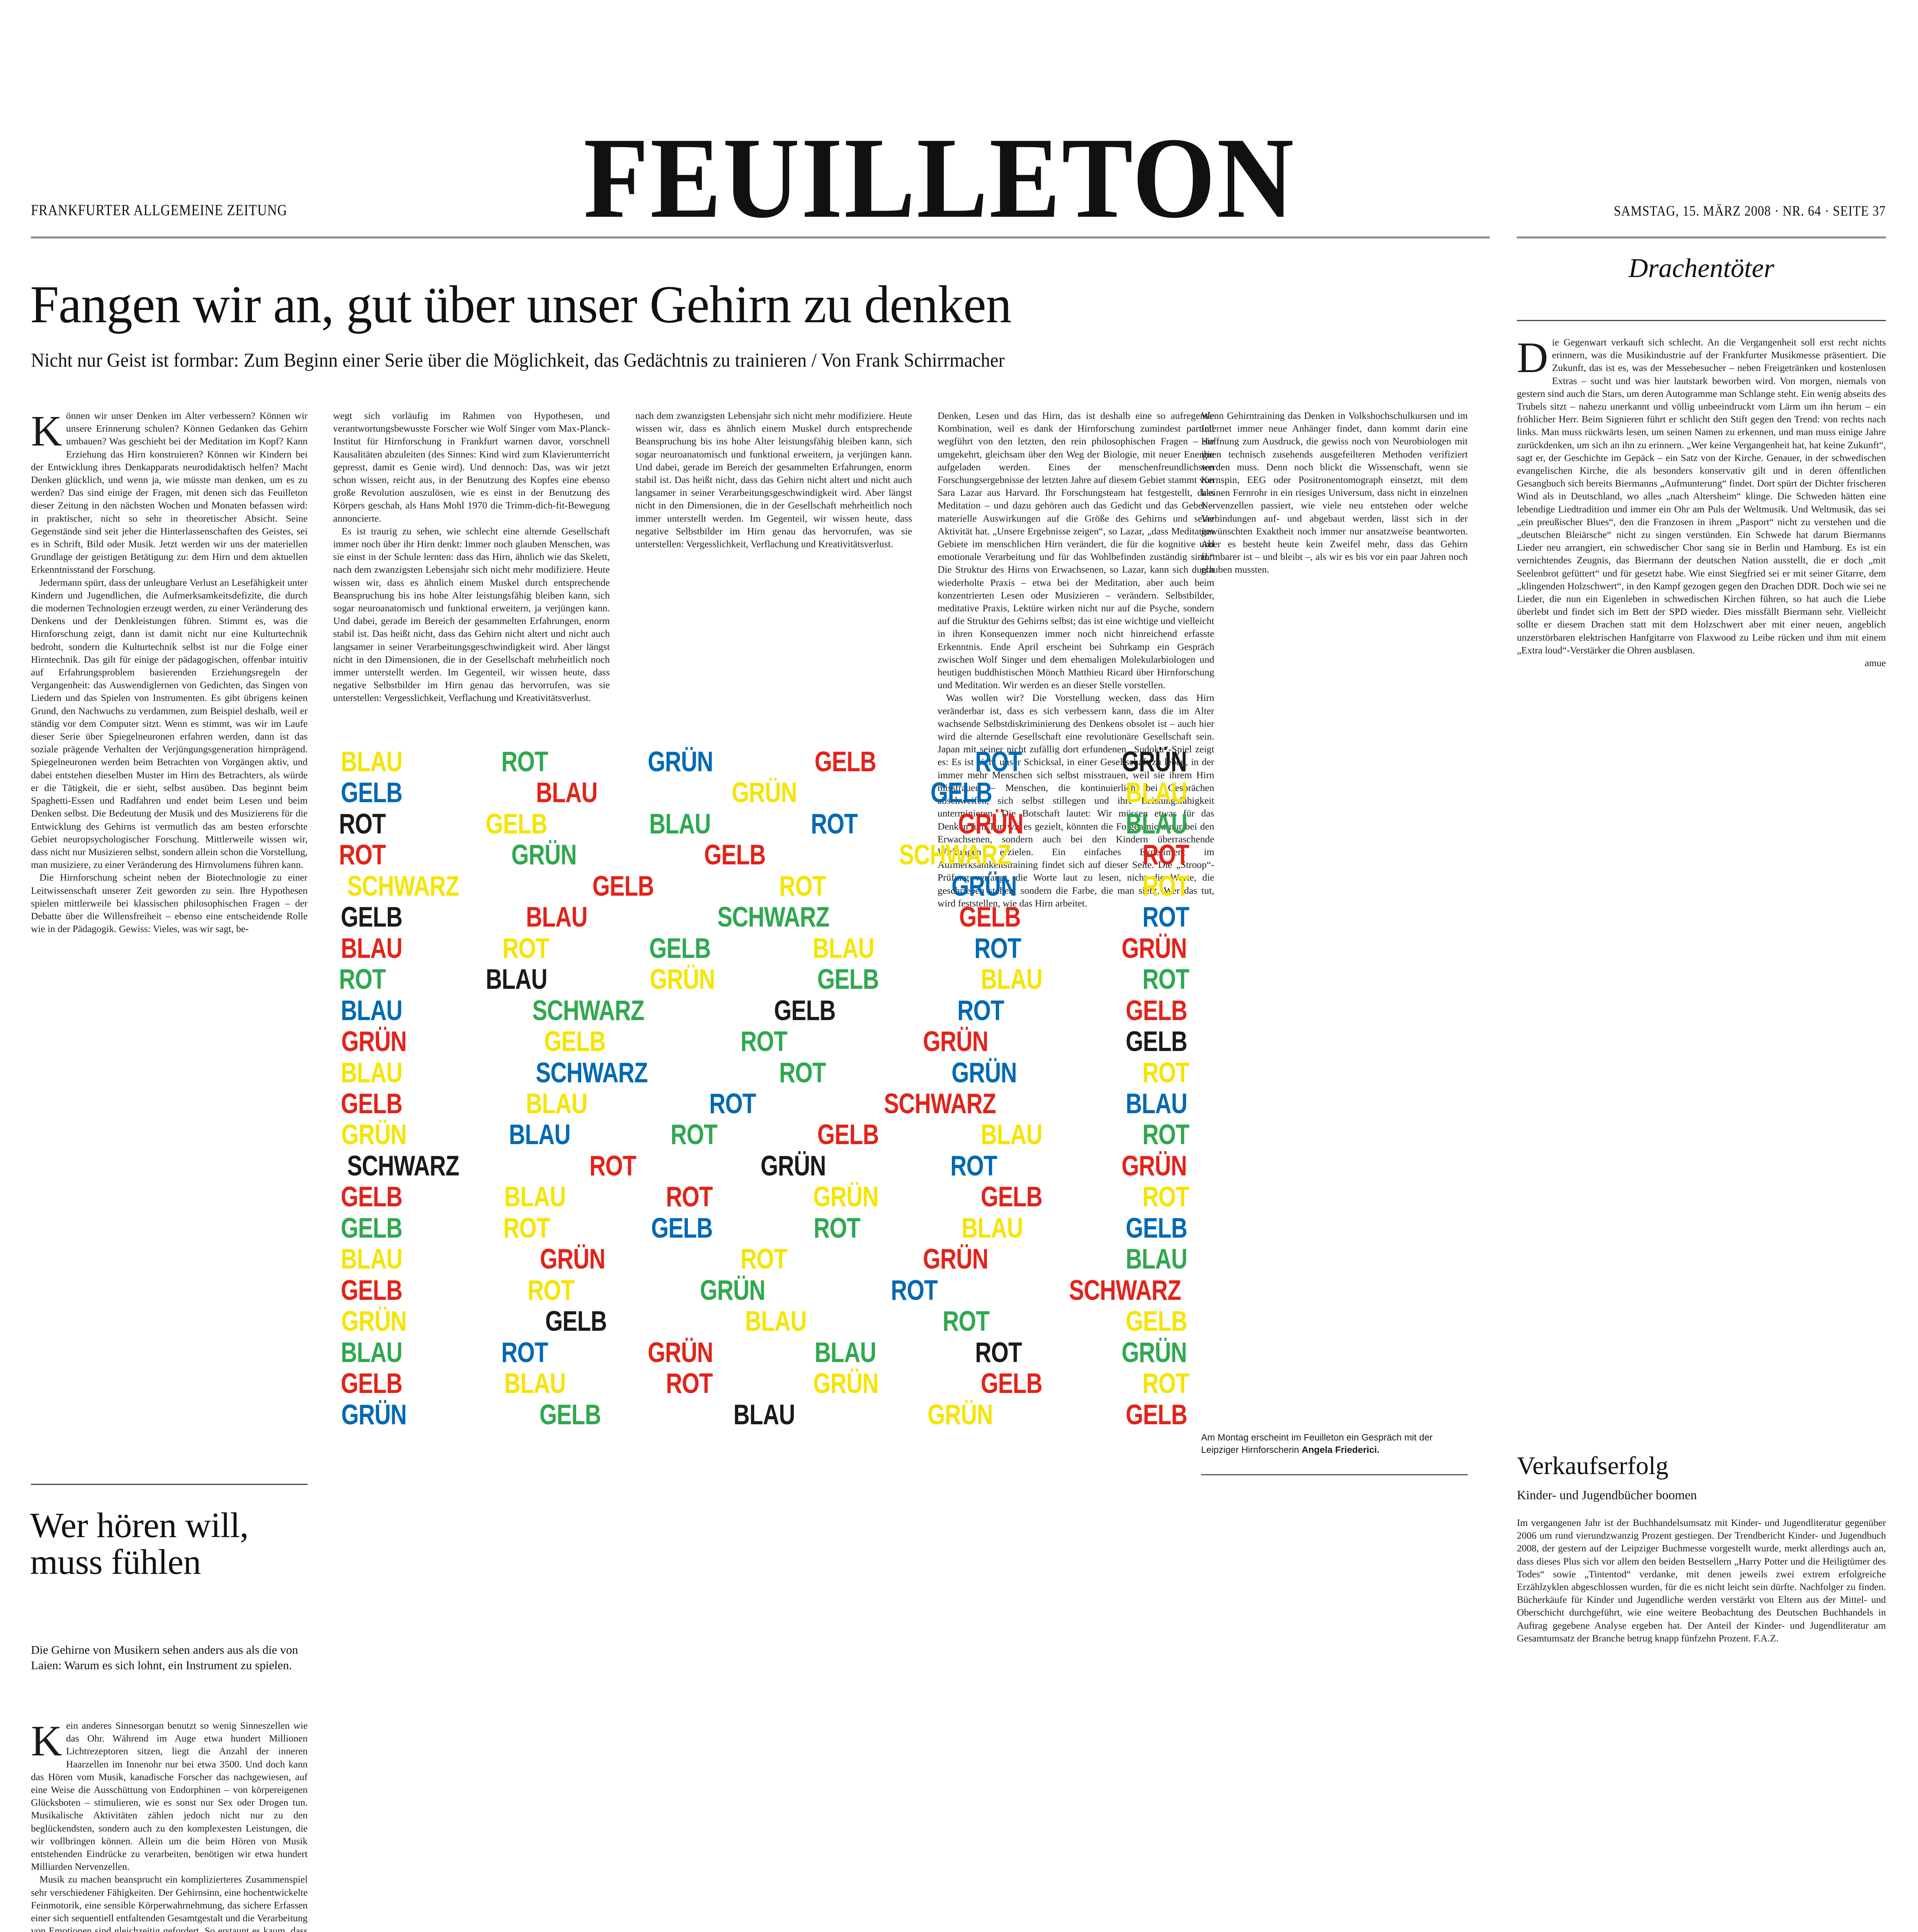  I want to click on stroop-row: GRÜN GELB BLAU GRÜN GELB, so click(764, 1414).